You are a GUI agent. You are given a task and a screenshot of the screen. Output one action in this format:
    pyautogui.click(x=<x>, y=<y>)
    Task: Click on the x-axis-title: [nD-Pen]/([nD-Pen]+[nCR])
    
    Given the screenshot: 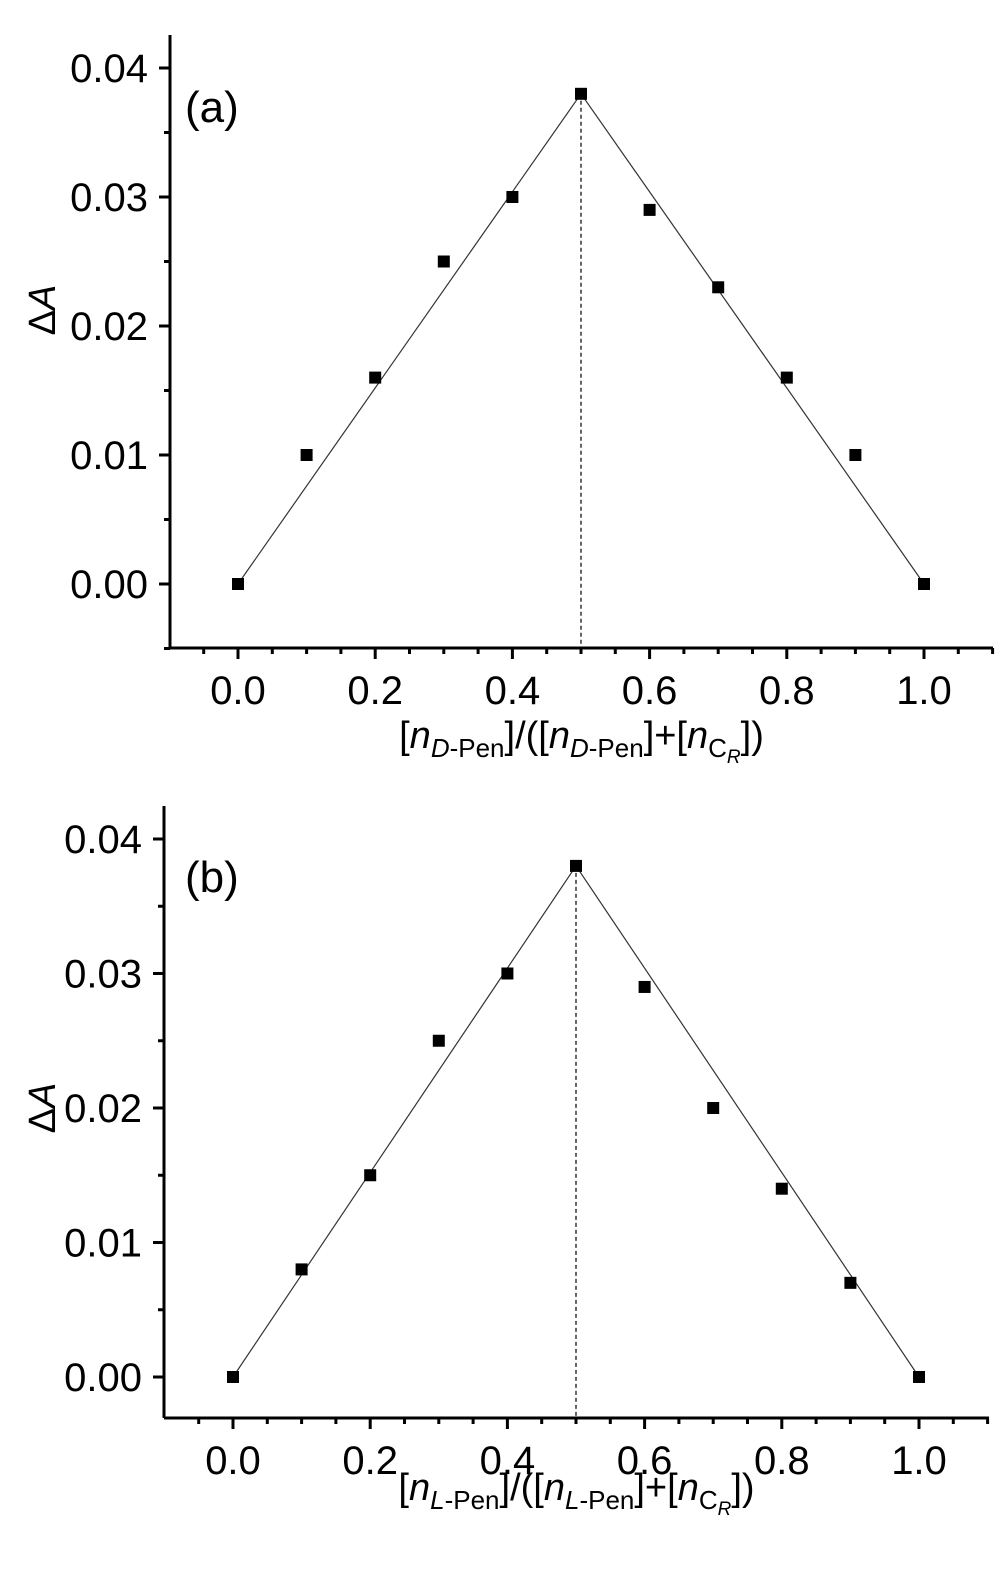 What is the action you would take?
    pyautogui.click(x=581, y=741)
    